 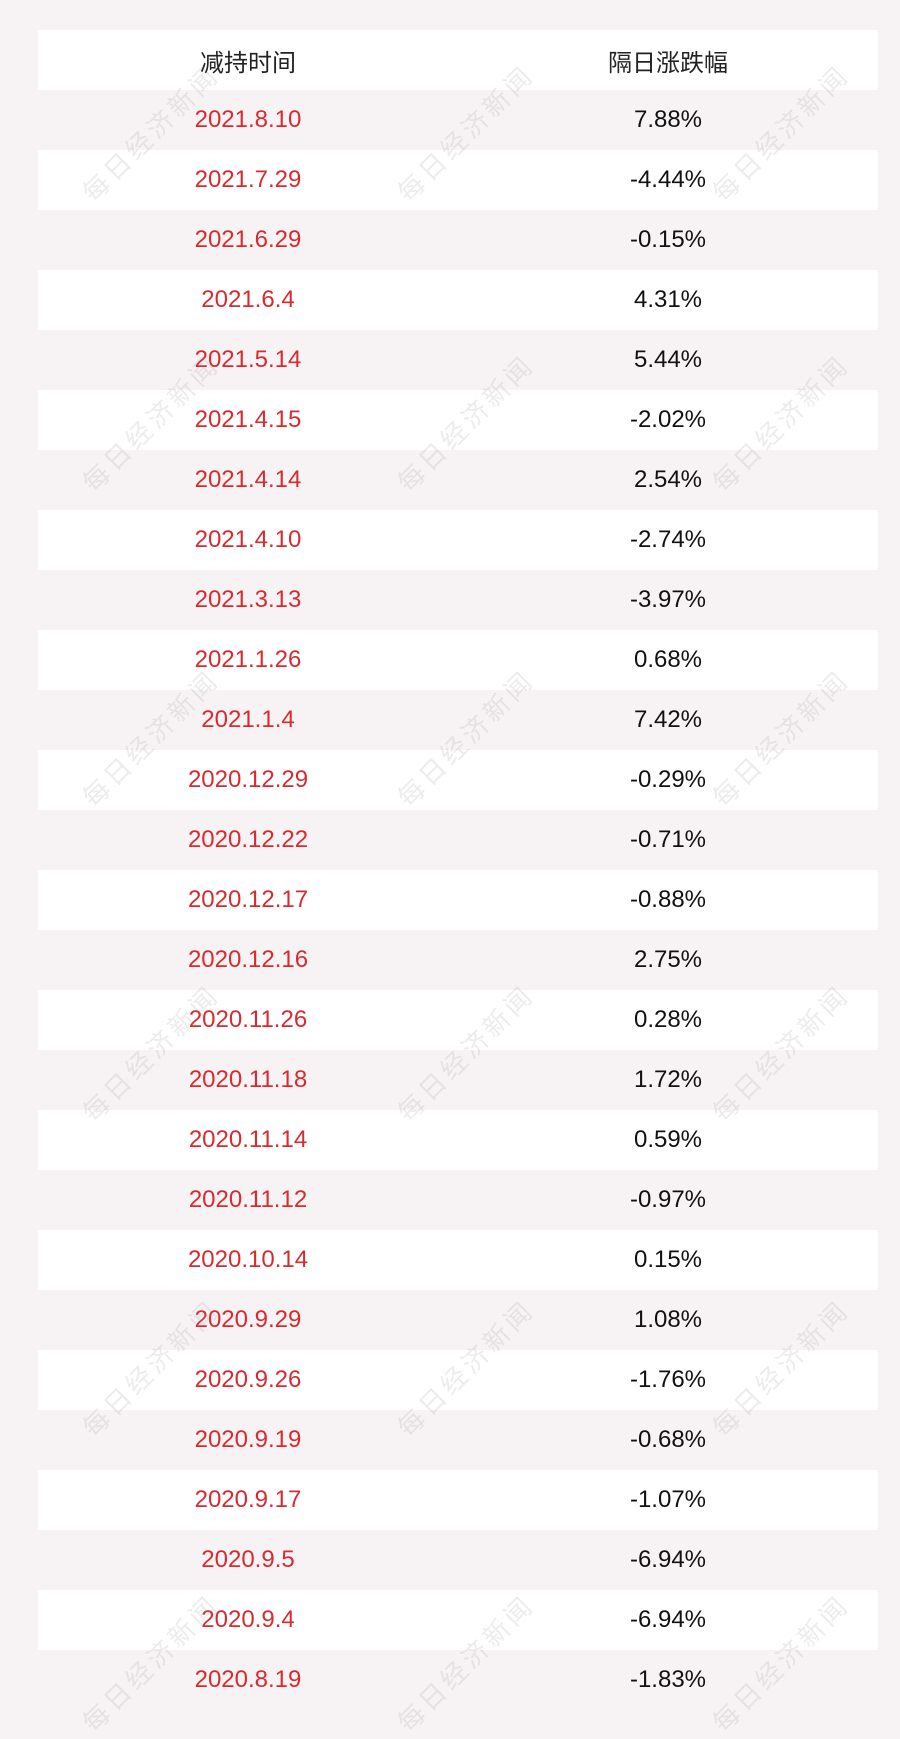 What do you see at coordinates (248, 1559) in the screenshot?
I see `reduction-date: 2020.9.5` at bounding box center [248, 1559].